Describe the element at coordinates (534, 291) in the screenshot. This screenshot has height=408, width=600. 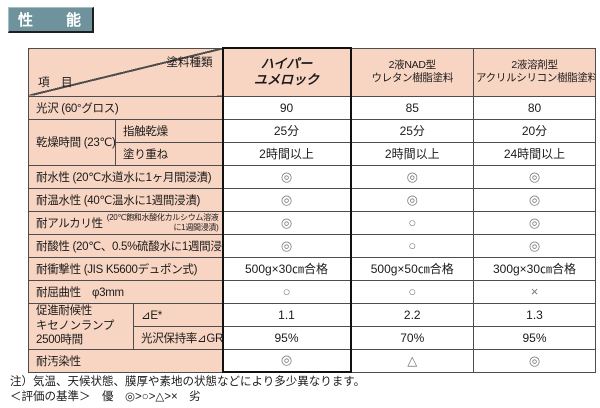
I see `bending-solvent-value: ×` at that location.